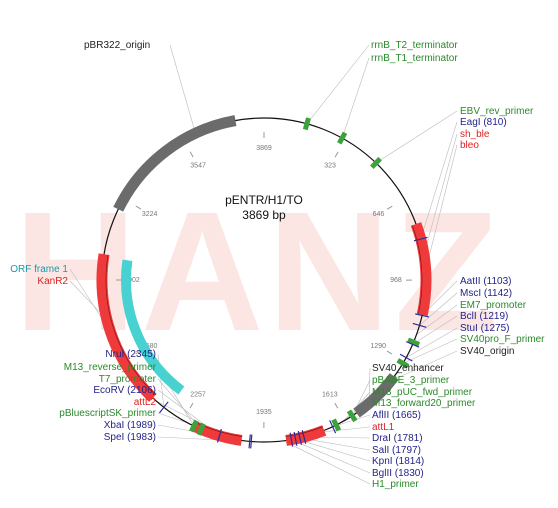 This screenshot has height=508, width=558. I want to click on label-bcli: BclI (1219), so click(484, 316).